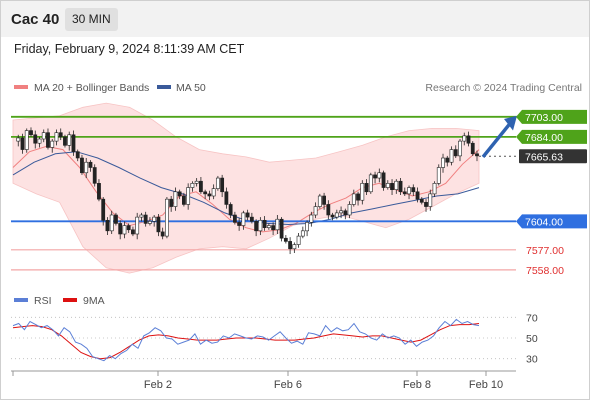 The width and height of the screenshot is (590, 401). Describe the element at coordinates (544, 138) in the screenshot. I see `resistance-label: 7684.00` at that location.